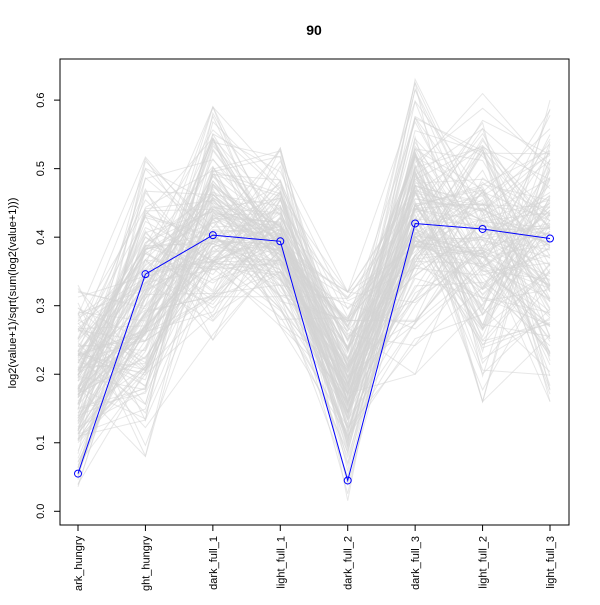 The width and height of the screenshot is (600, 605). I want to click on x-tick-label: dark_full_2, so click(349, 563).